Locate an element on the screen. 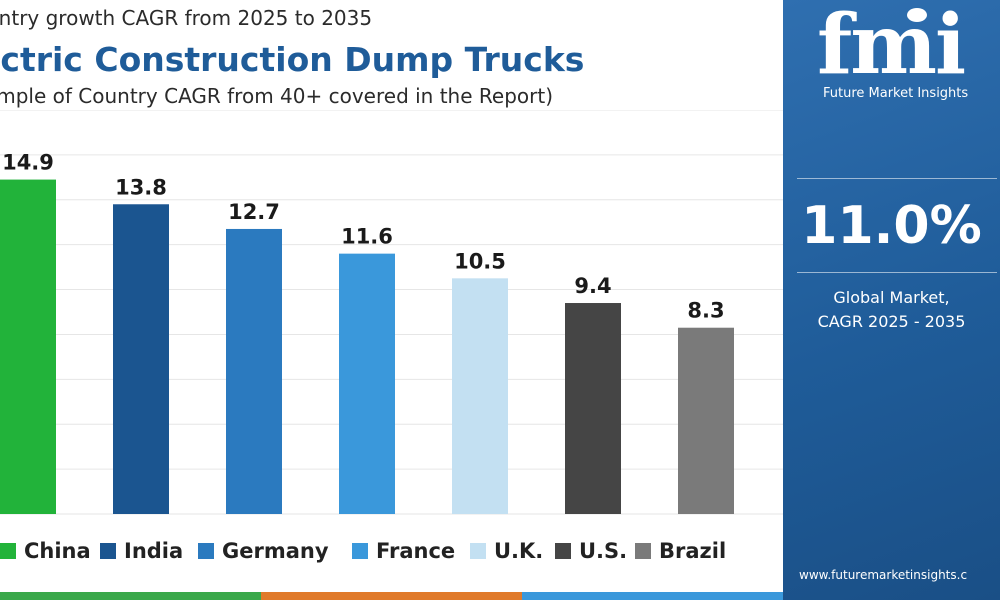 The image size is (1000, 600). data-label: 10.5 is located at coordinates (480, 261).